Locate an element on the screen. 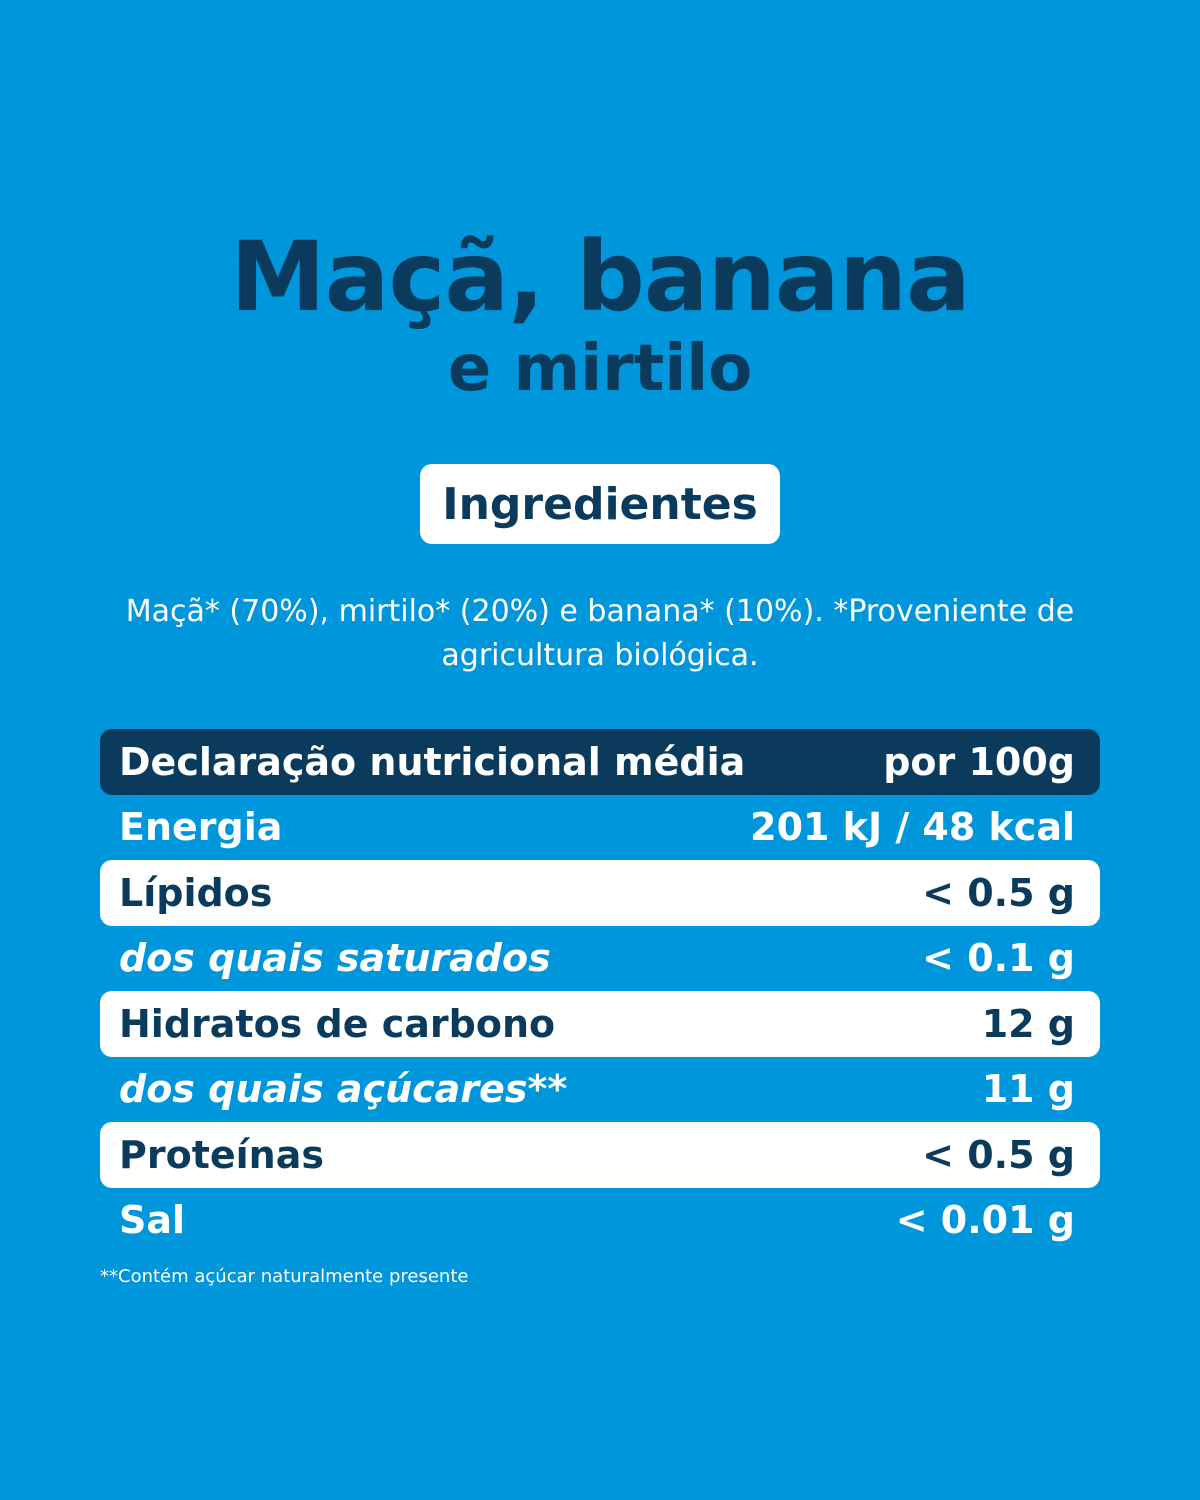 This screenshot has width=1200, height=1500. ingredients-badge: Ingredientes is located at coordinates (600, 504).